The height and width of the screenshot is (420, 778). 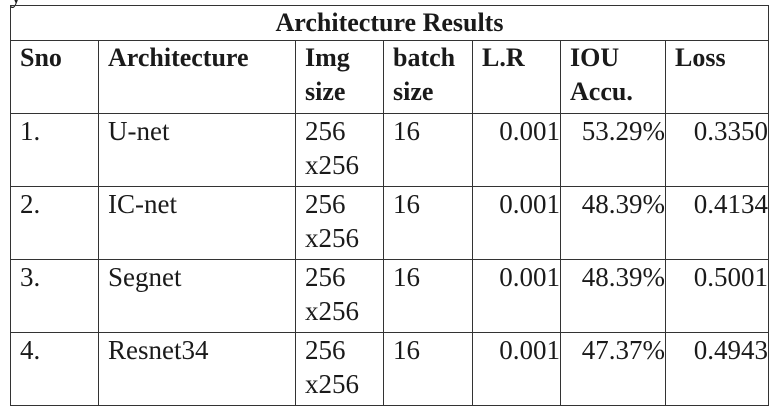 What do you see at coordinates (54, 150) in the screenshot?
I see `cell-sno: 1.` at bounding box center [54, 150].